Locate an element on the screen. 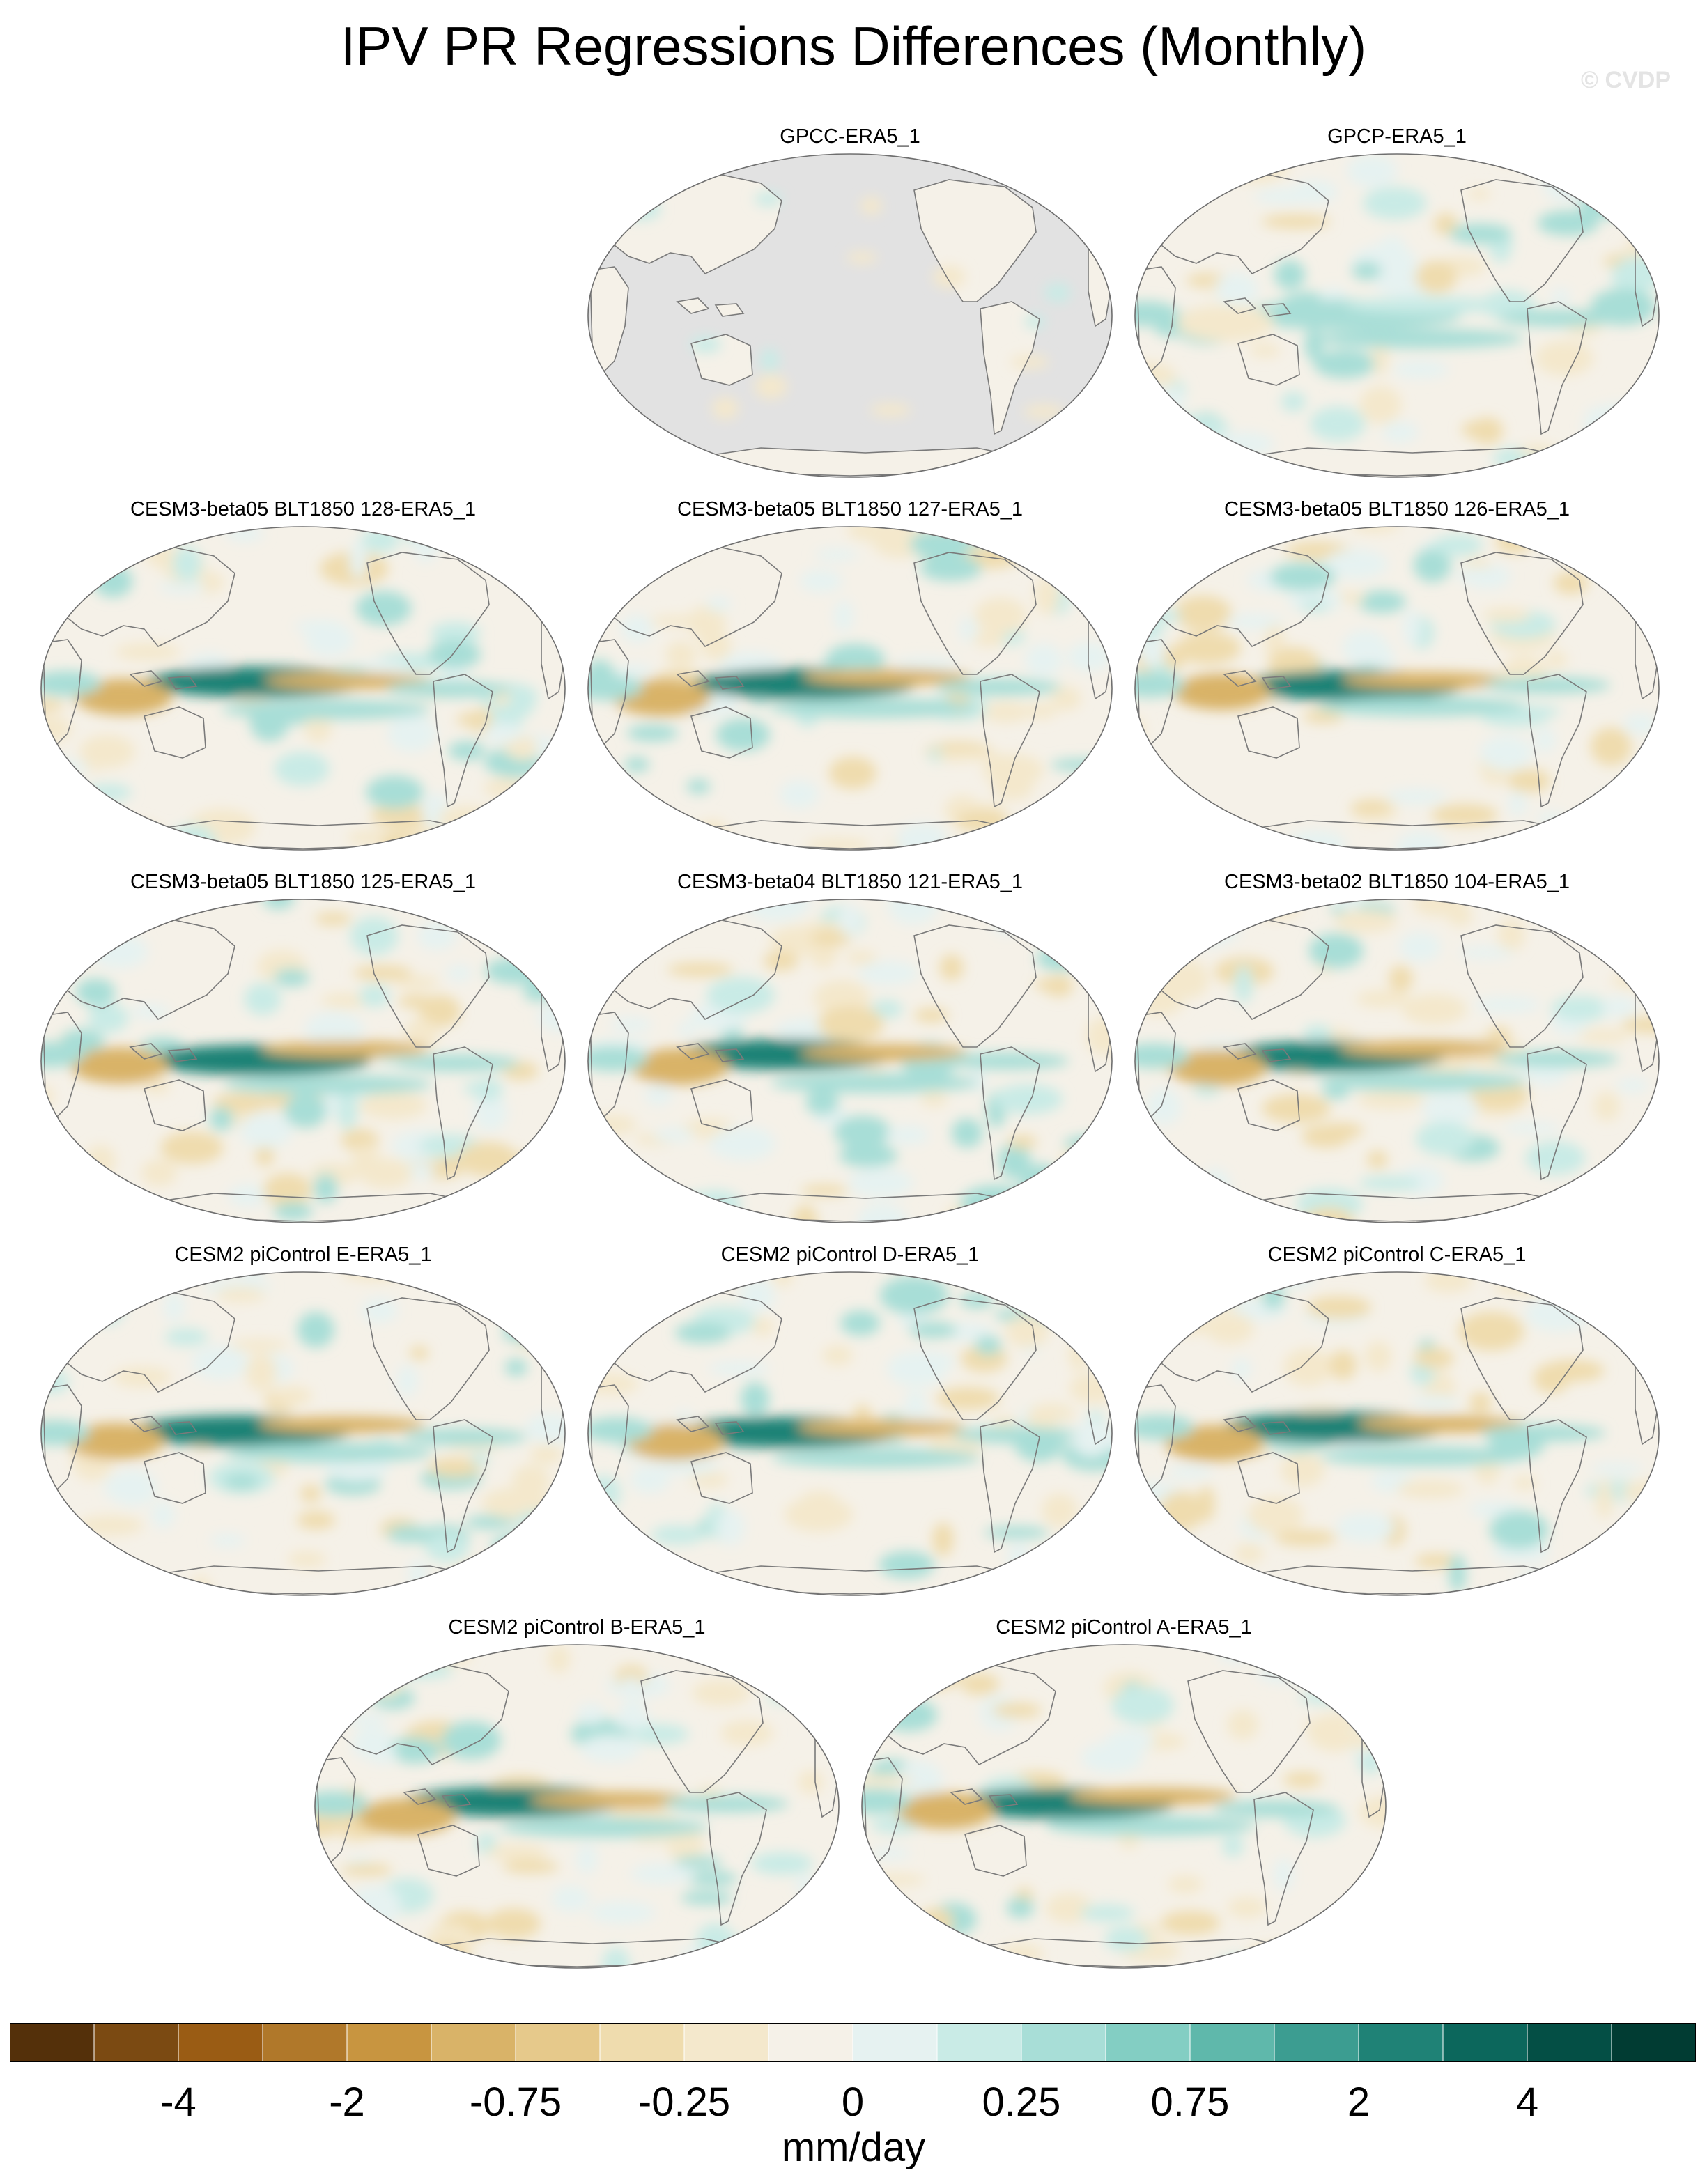 The width and height of the screenshot is (1707, 2184). colorbar-tick-label: 0.25 is located at coordinates (1022, 2102).